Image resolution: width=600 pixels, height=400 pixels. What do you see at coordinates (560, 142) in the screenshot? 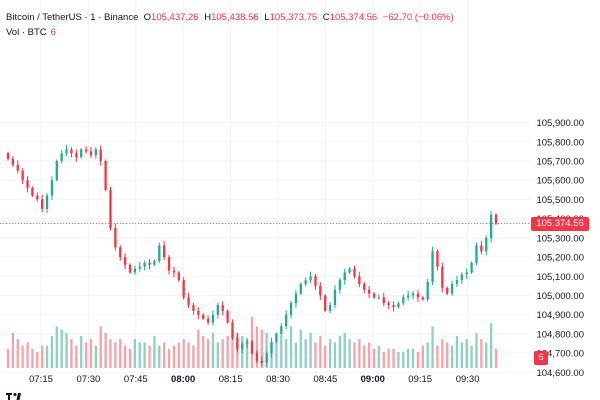
I see `price-tick-label: 105,800.00` at bounding box center [560, 142].